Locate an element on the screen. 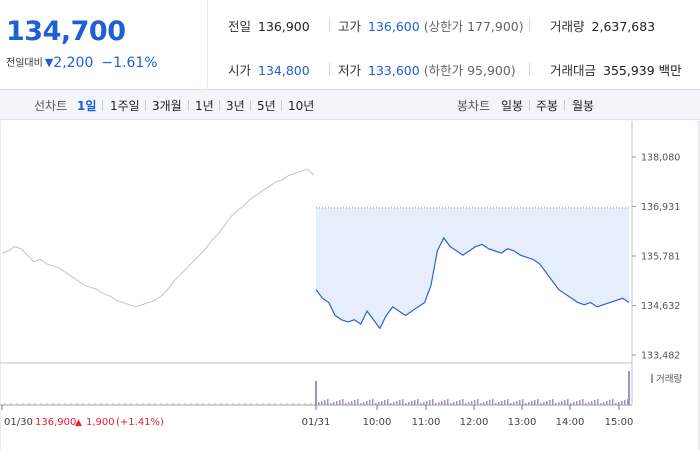 The width and height of the screenshot is (700, 450). candle-weekly: 주봉 is located at coordinates (547, 106).